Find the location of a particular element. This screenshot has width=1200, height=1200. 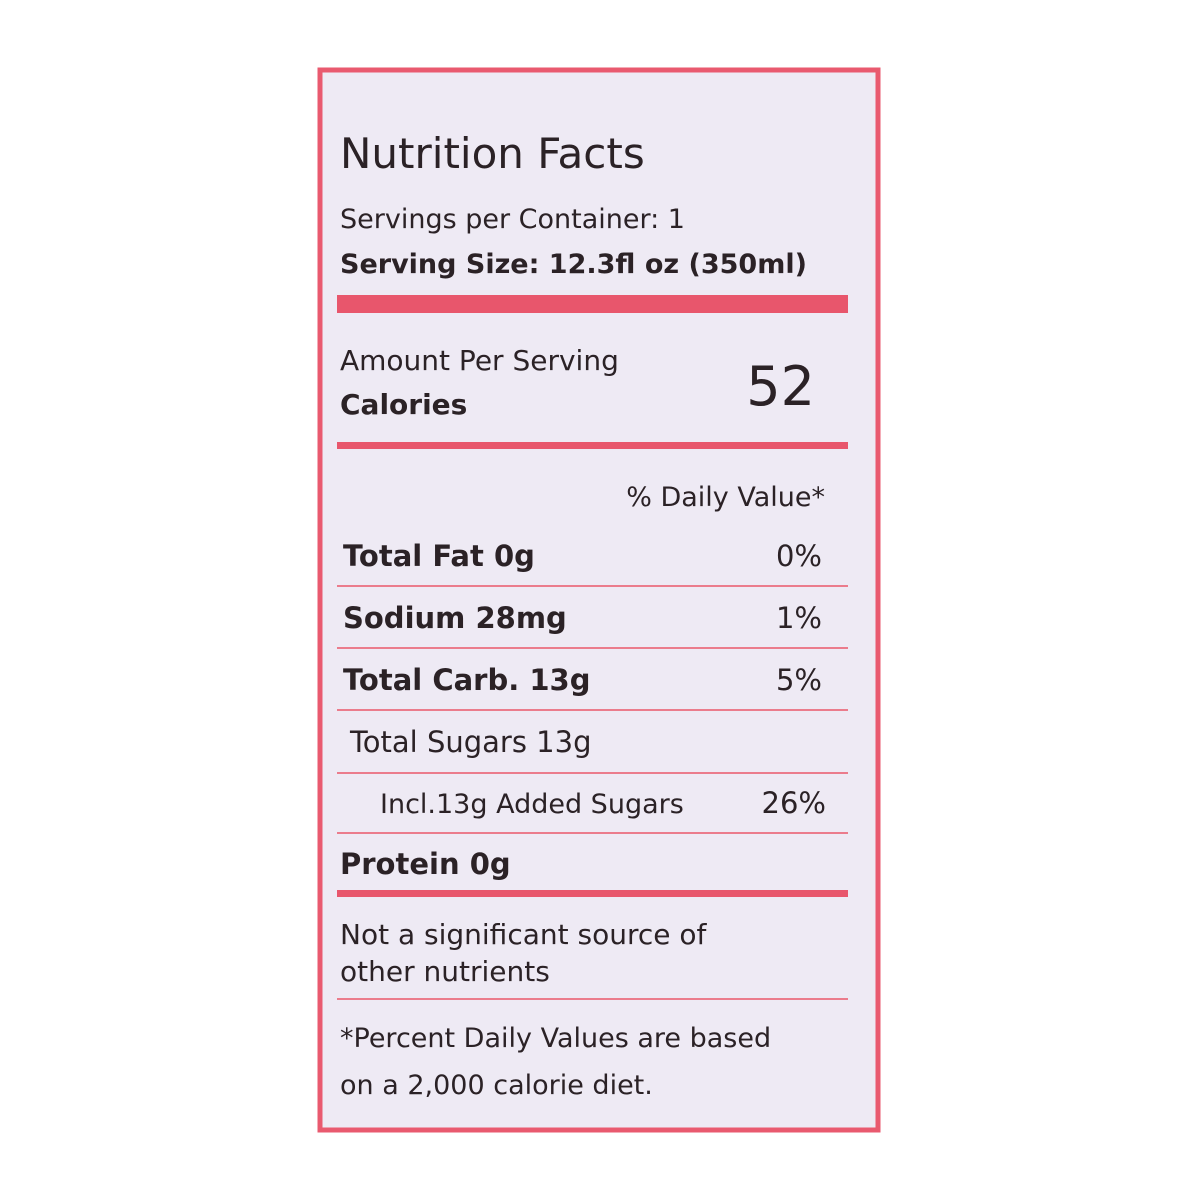

thick-rule is located at coordinates (592, 304).